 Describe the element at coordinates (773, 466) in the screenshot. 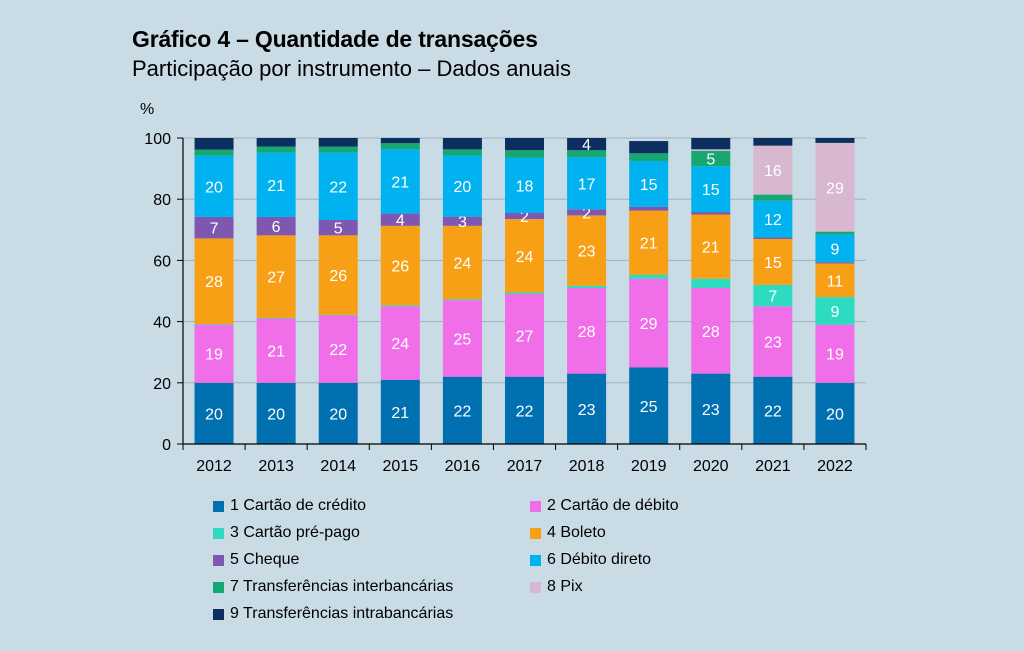

I see `x-tick-label: 2021` at that location.